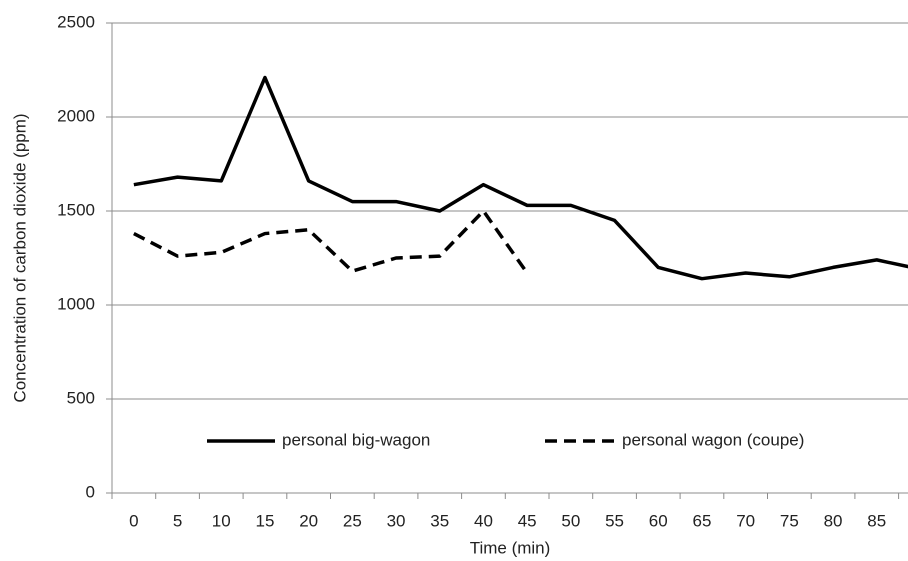  Describe the element at coordinates (81, 397) in the screenshot. I see `y-tick-label: 500` at that location.